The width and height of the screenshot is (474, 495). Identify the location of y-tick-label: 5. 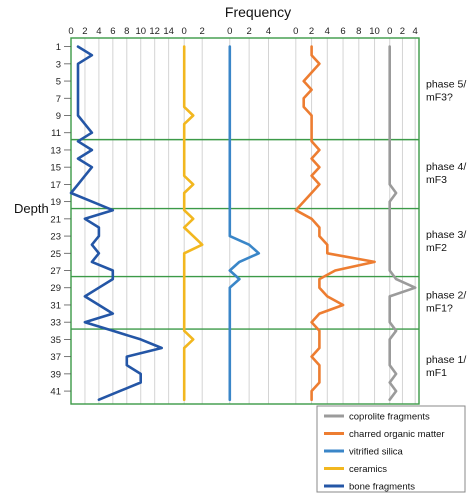
(58, 82).